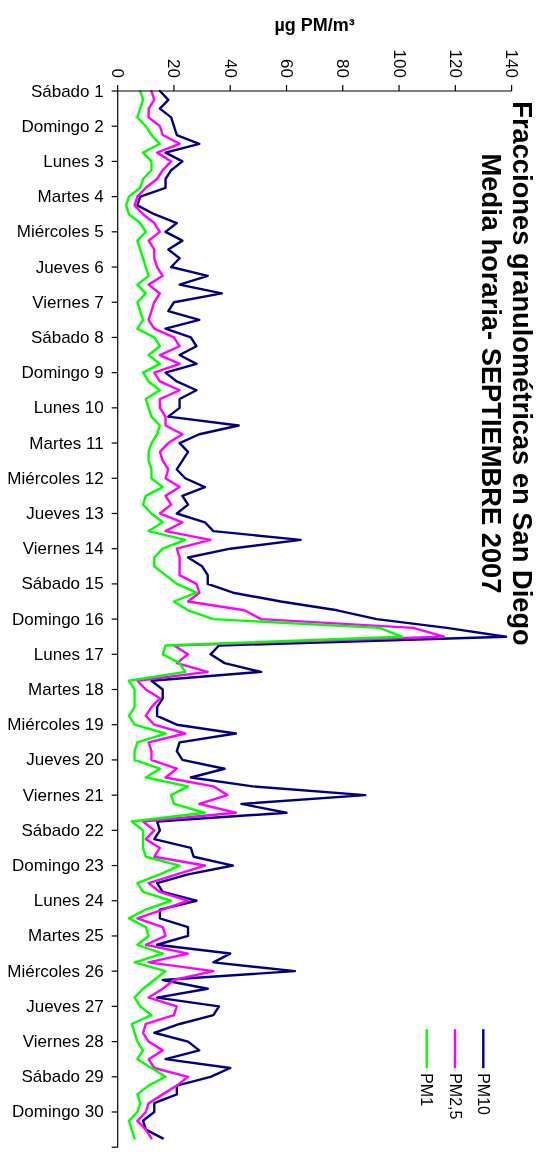 This screenshot has width=542, height=1157. I want to click on text: PM1, so click(427, 1090).